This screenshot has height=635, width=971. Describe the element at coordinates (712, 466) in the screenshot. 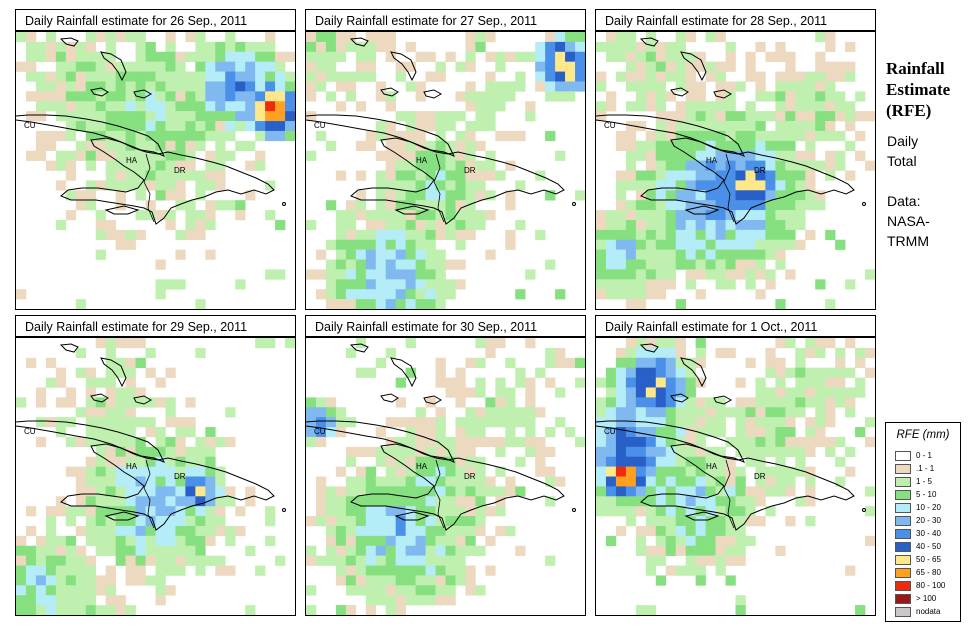

I see `country-label-ha: HA` at that location.